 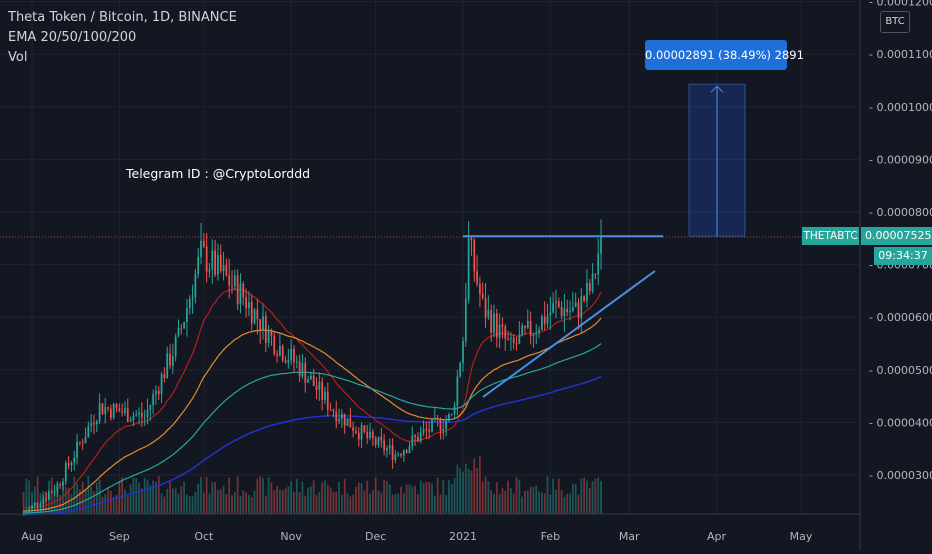 What do you see at coordinates (218, 173) in the screenshot?
I see `telegram-annotation: Telegram ID : @CryptoLorddd` at bounding box center [218, 173].